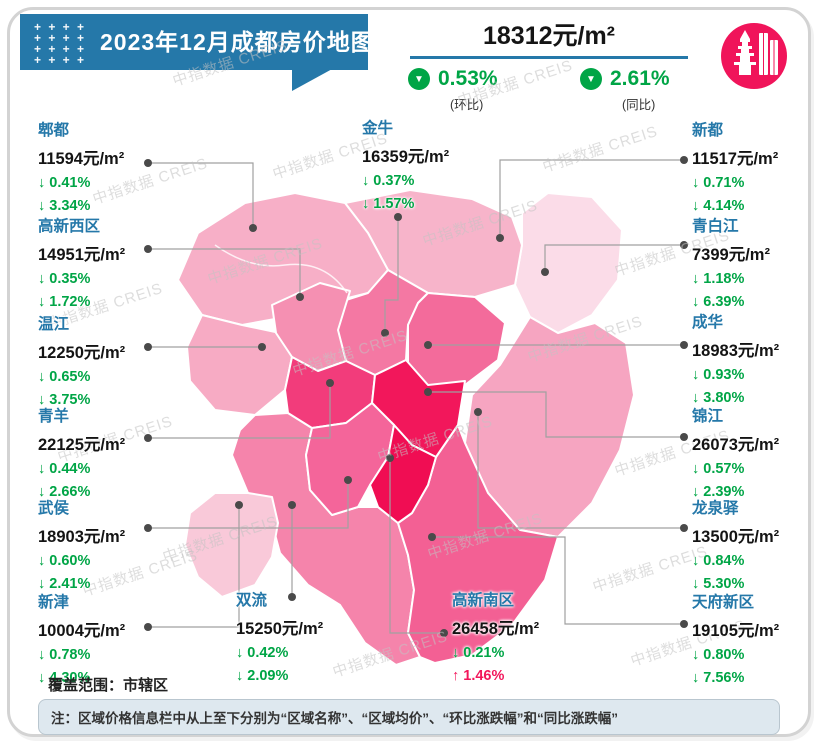  What do you see at coordinates (640, 78) in the screenshot?
I see `yoy-value: 2.61%` at bounding box center [640, 78].